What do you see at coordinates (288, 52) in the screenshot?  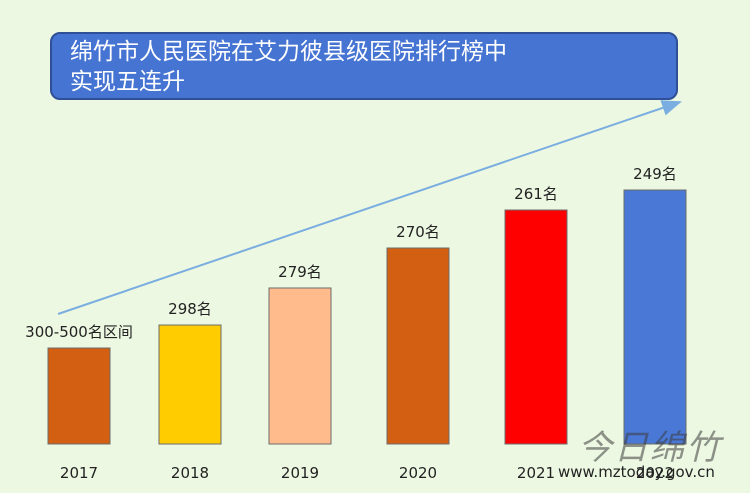 I see `chart-title-line-1: 绵竹市人民医院在艾力彼县级医院排行榜中` at bounding box center [288, 52].